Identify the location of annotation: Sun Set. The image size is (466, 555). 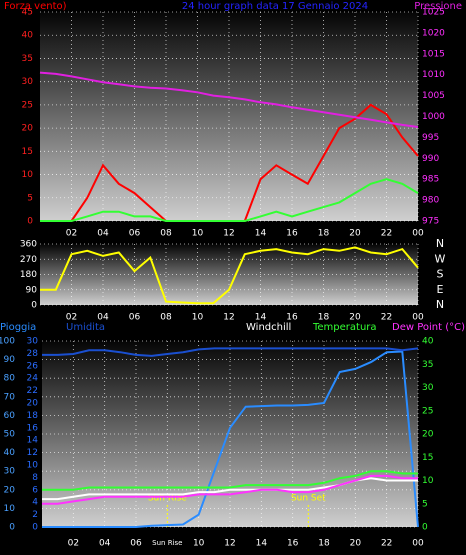
(308, 499).